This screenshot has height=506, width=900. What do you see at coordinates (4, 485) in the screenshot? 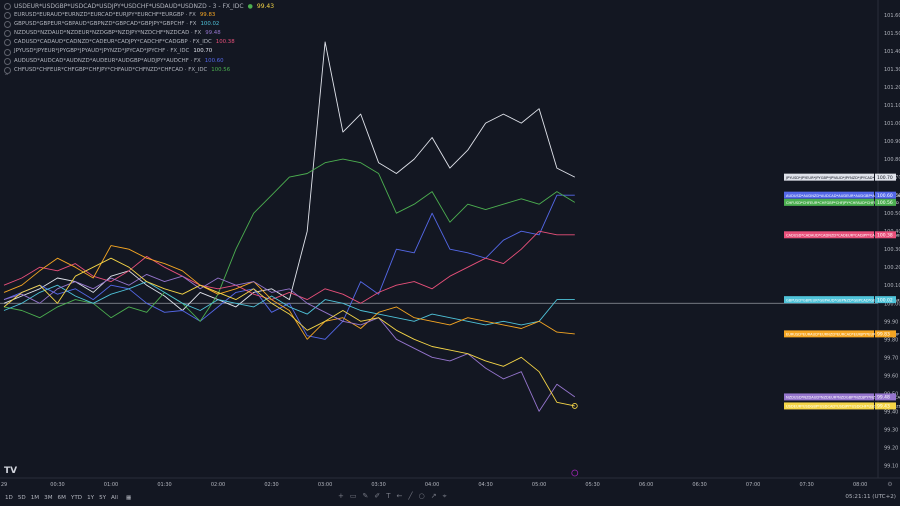
I see `x-tick-label: 29` at bounding box center [4, 485].